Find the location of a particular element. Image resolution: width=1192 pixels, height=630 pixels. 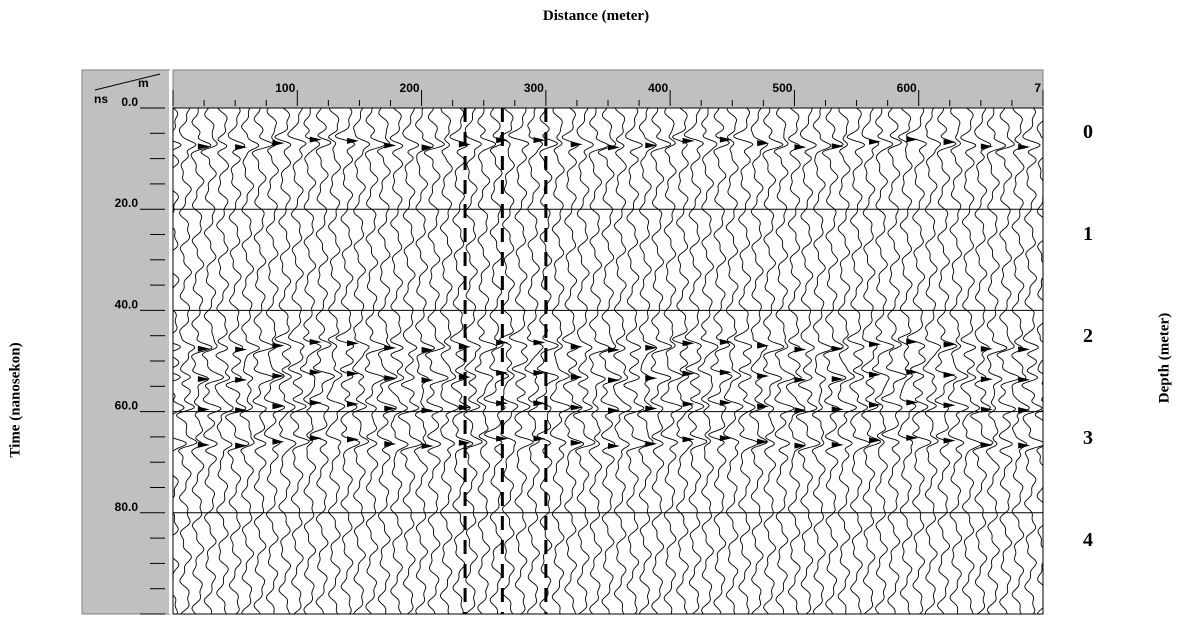

chart-title: Distance (meter) is located at coordinates (596, 16).